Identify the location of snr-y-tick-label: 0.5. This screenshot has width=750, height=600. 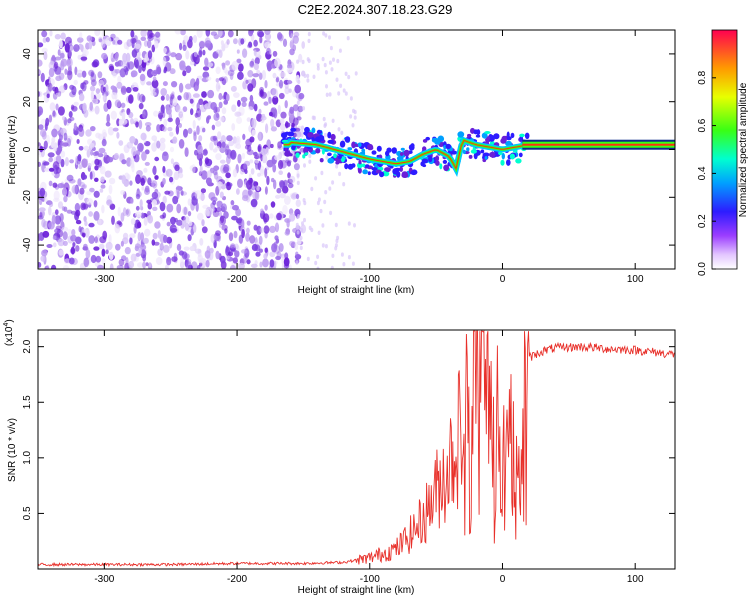
(27, 513).